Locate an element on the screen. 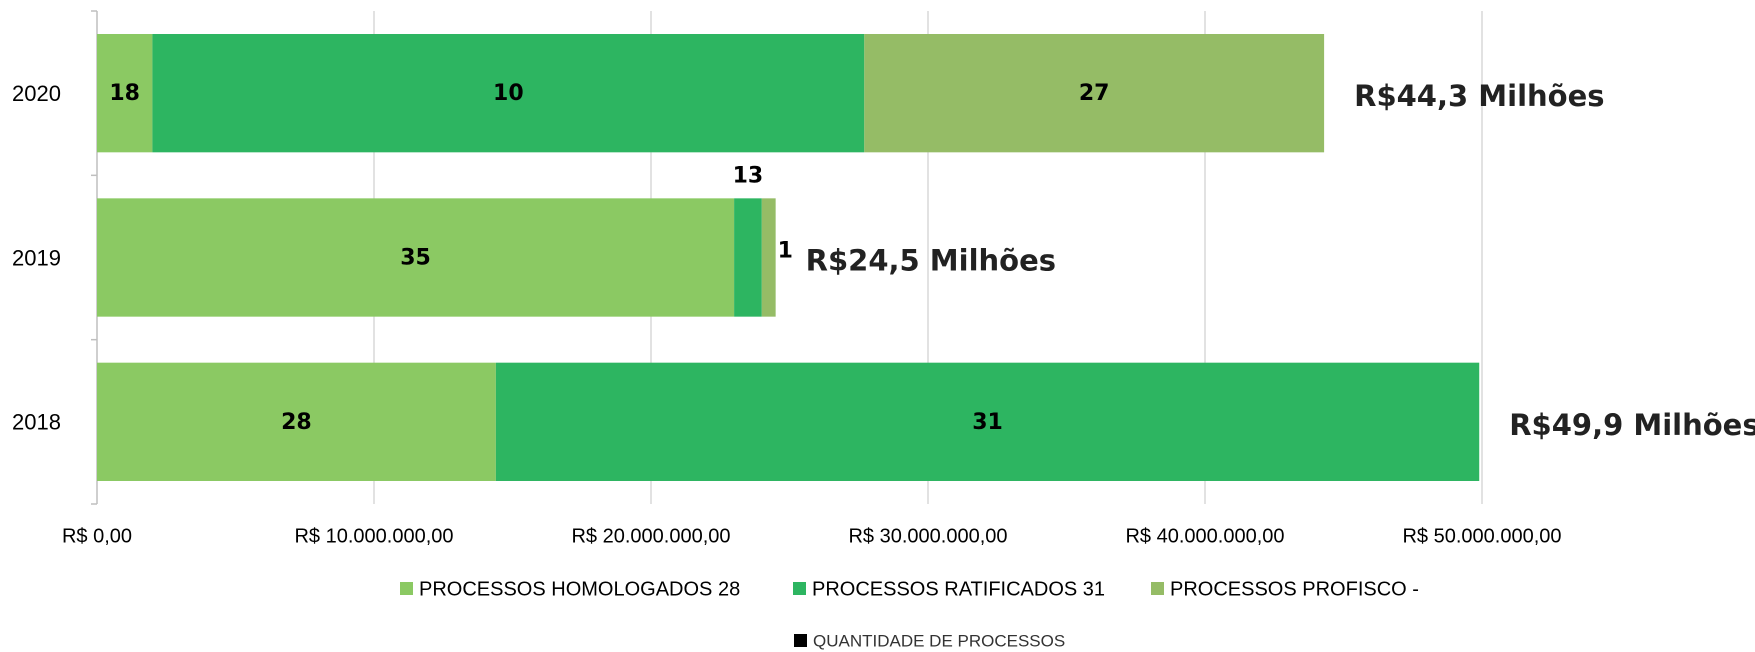 The width and height of the screenshot is (1755, 652). total-label: R$24,5 Milhões is located at coordinates (931, 261).